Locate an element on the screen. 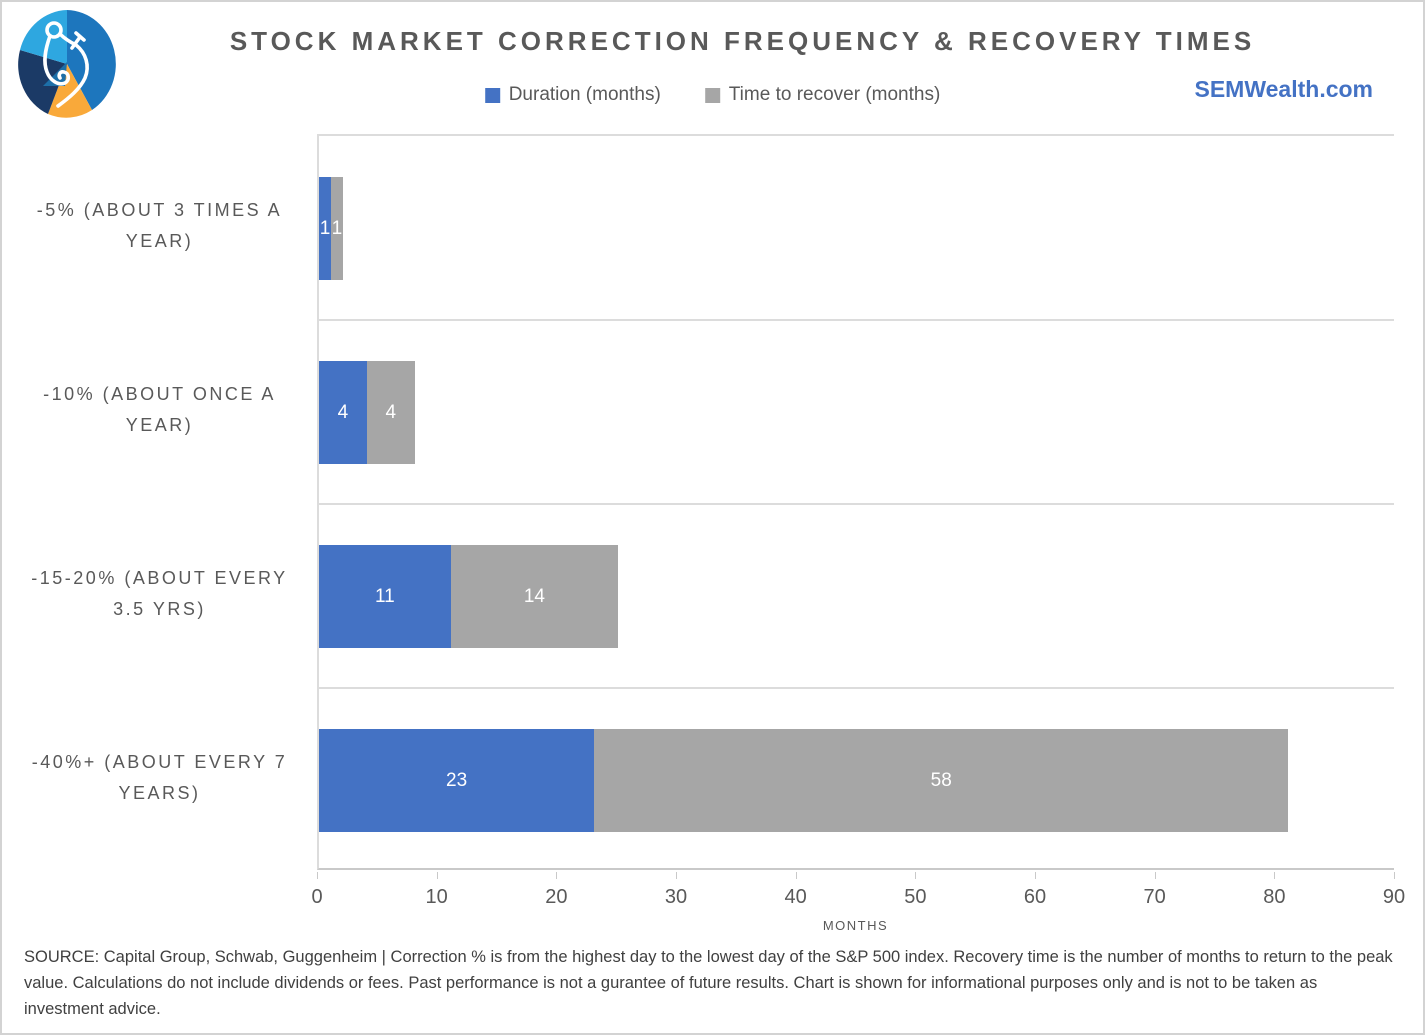 This screenshot has width=1425, height=1035. bar-value-label: 14 is located at coordinates (534, 596).